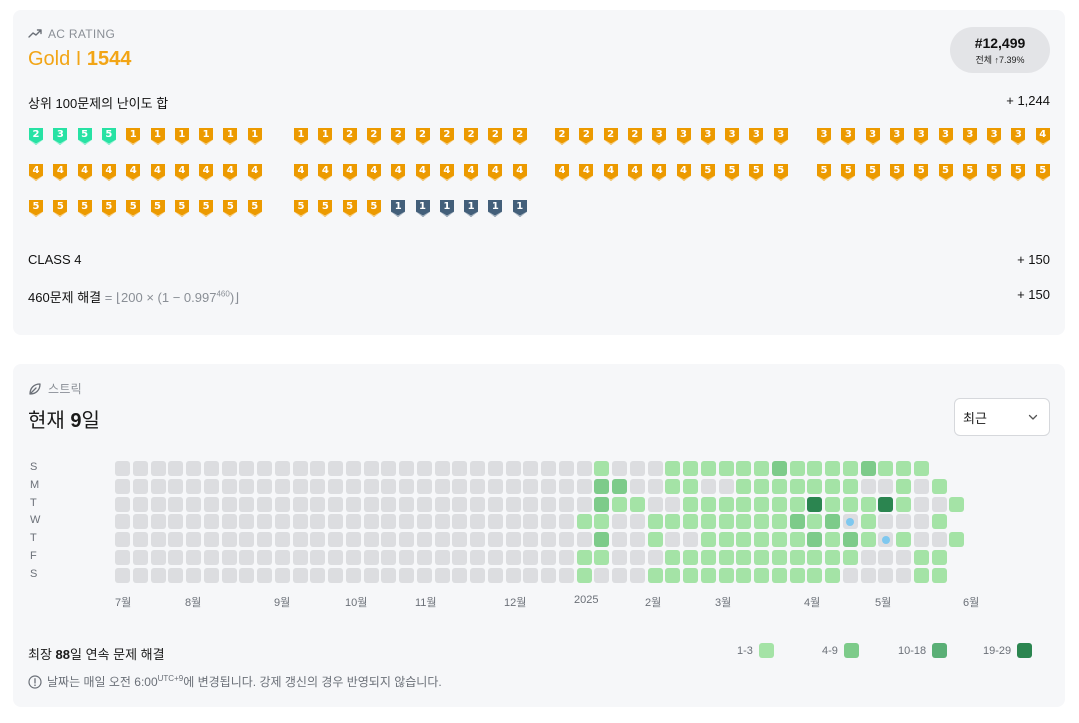 The height and width of the screenshot is (723, 1079). What do you see at coordinates (471, 136) in the screenshot?
I see `tier-badge-gold: 2` at bounding box center [471, 136].